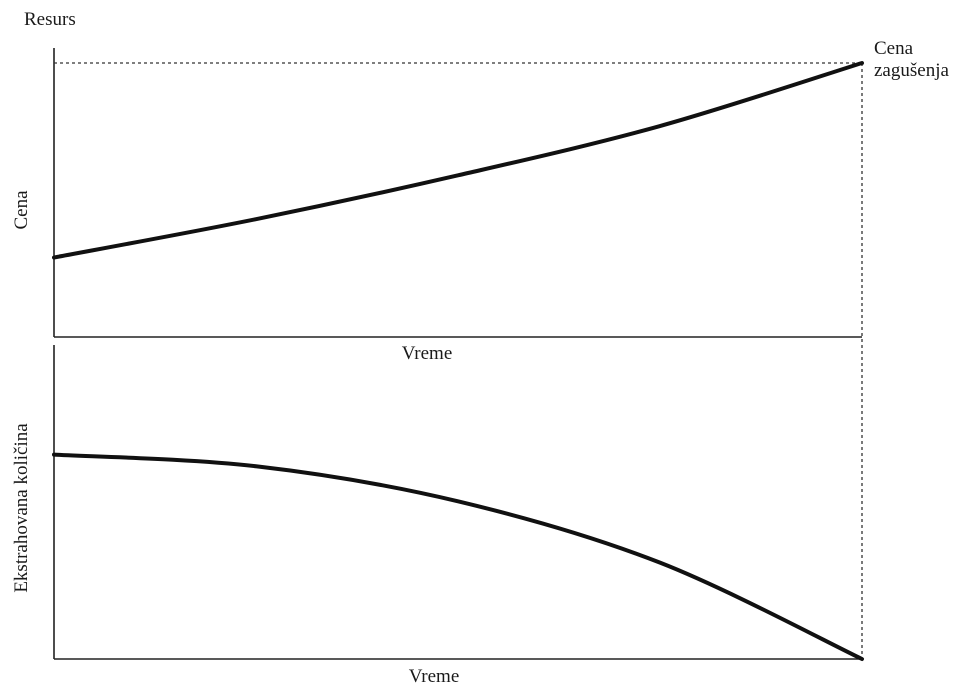  What do you see at coordinates (21, 210) in the screenshot?
I see `top-y-axis-label: Cena` at bounding box center [21, 210].